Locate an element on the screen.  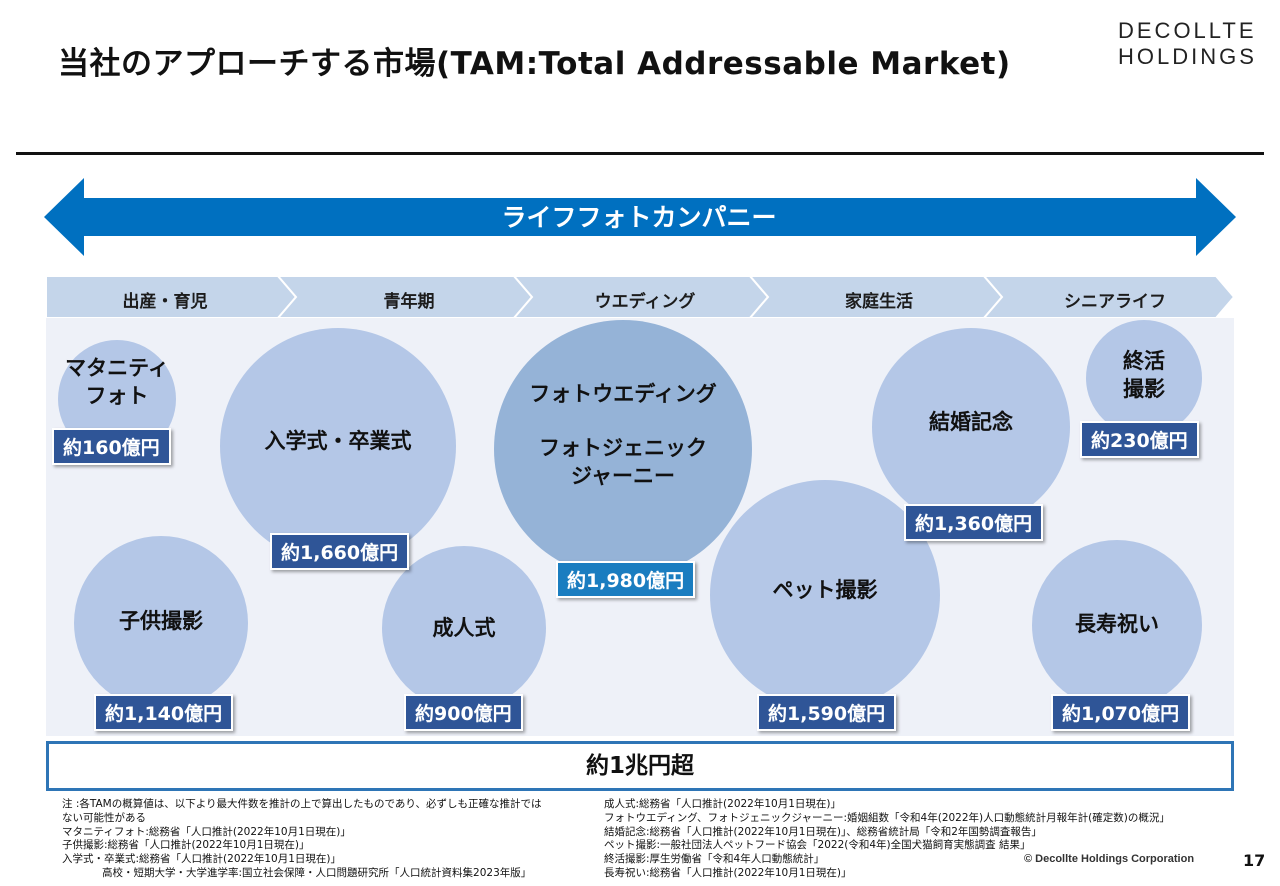
wedding-circle: フォトウエディング フォトジェニック ジャーニー is located at coordinates (623, 449).